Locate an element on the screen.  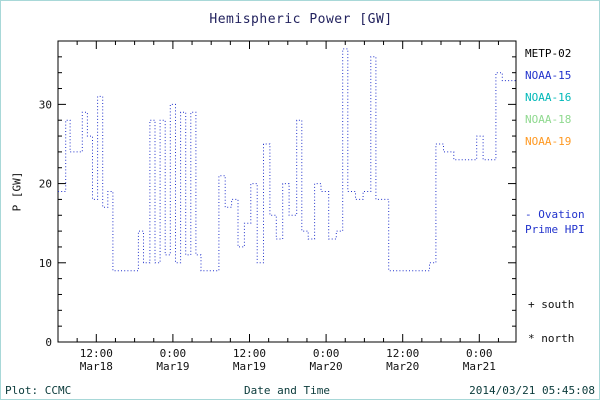
svg-text: 10 is located at coordinates (45, 263).